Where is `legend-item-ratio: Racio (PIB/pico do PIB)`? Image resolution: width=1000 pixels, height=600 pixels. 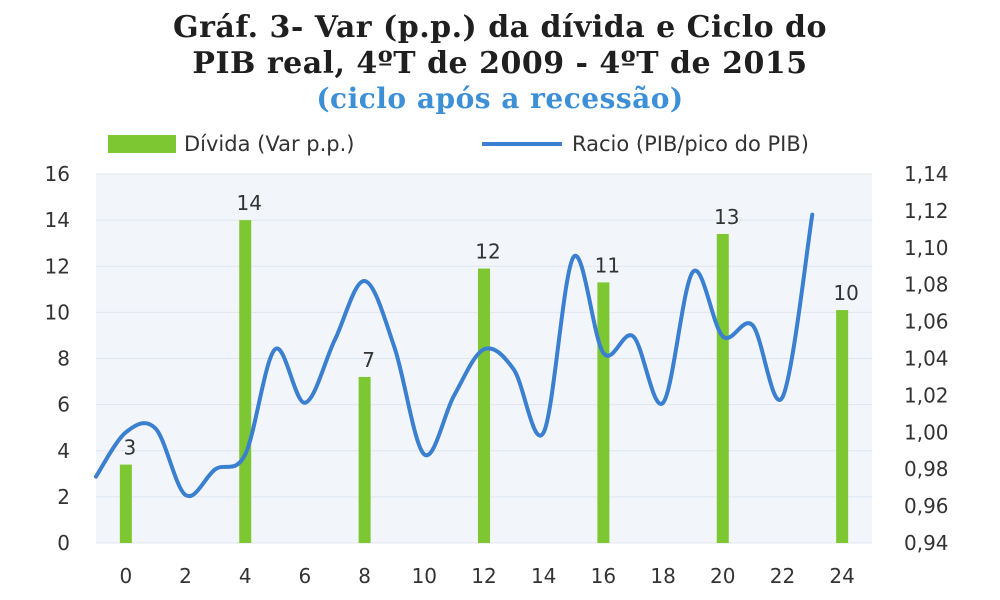 legend-item-ratio: Racio (PIB/pico do PIB) is located at coordinates (645, 144).